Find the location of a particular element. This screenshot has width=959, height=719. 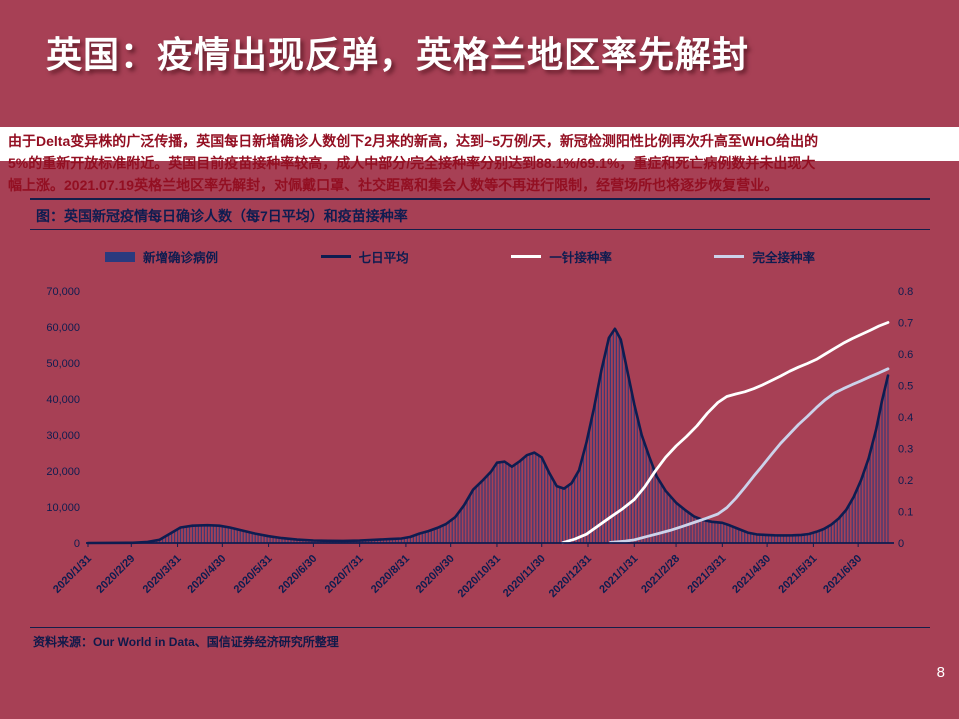

source-note: 资料来源：Our World in Data、国信证券经济研究所整理 is located at coordinates (186, 641).